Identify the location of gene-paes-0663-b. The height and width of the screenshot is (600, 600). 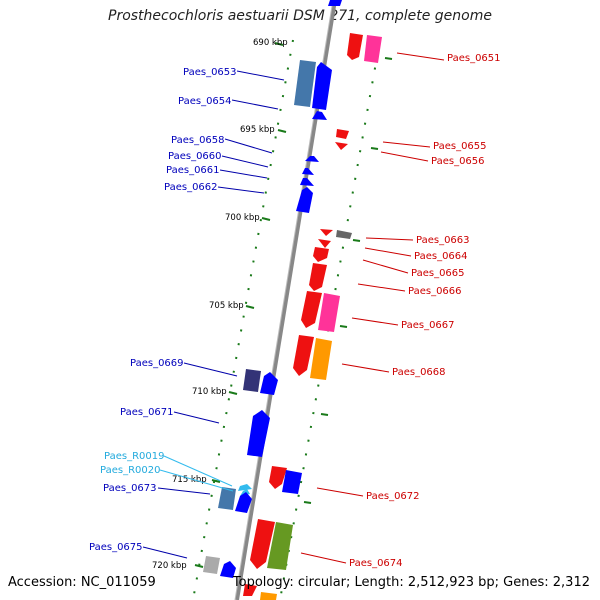
(344, 234).